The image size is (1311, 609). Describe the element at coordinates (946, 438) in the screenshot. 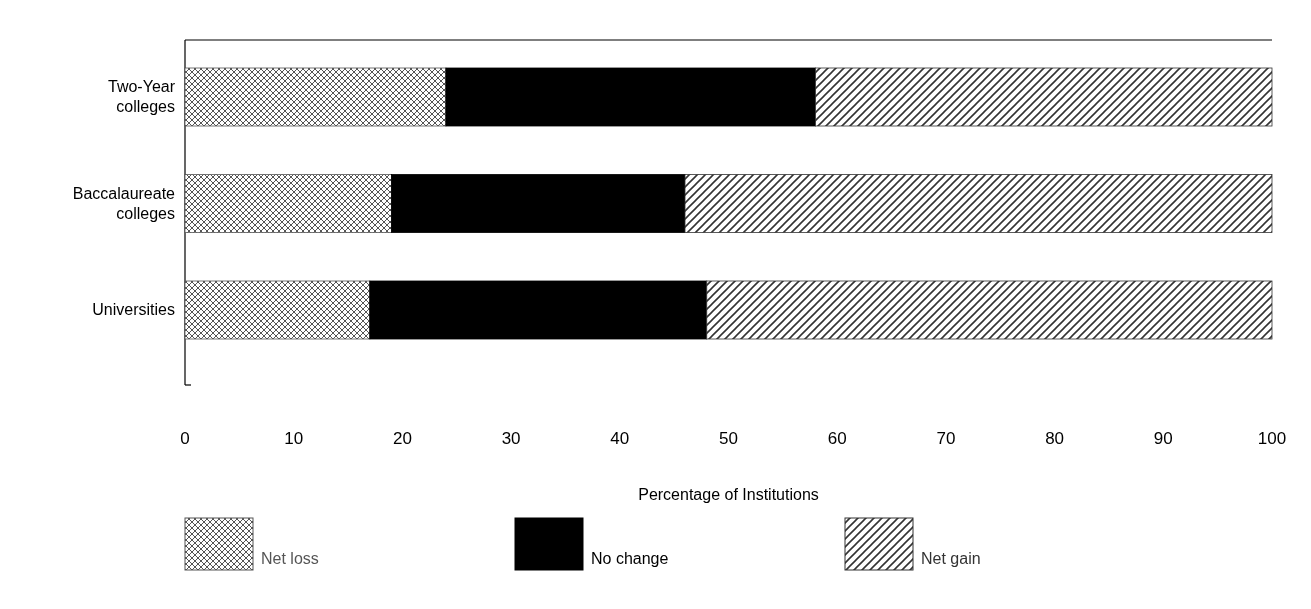

I see `x-tick-label: 70` at that location.